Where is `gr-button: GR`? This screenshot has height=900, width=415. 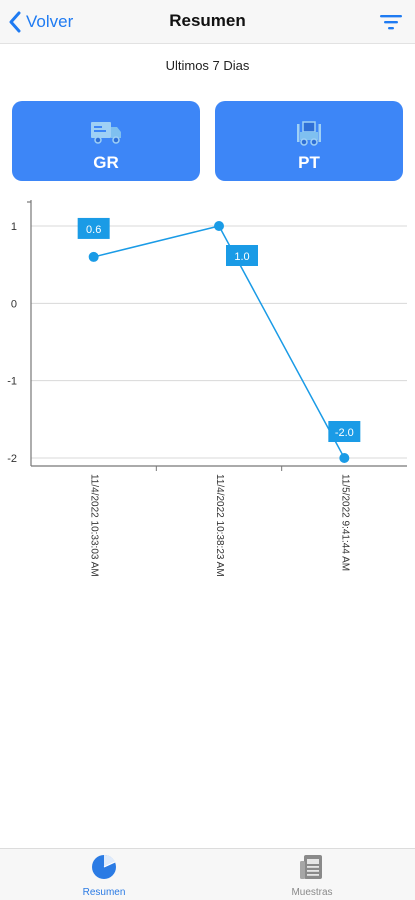 gr-button: GR is located at coordinates (106, 141).